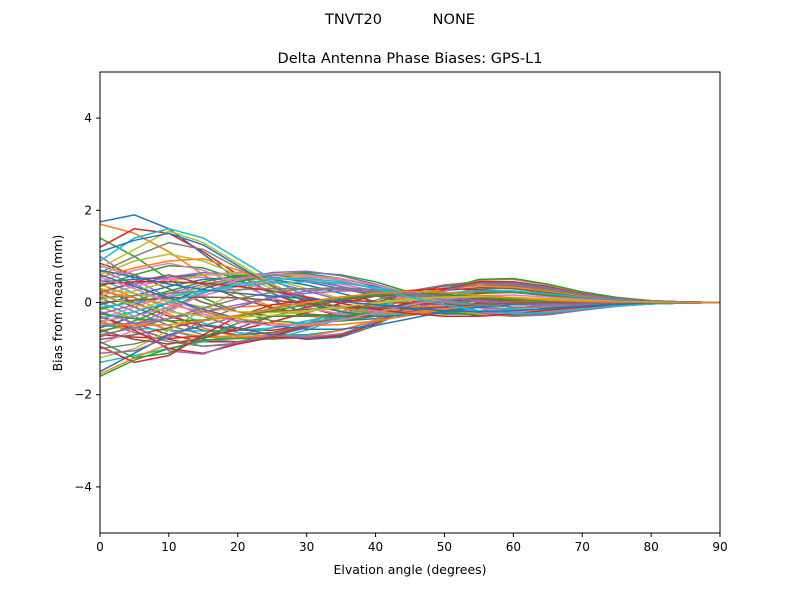  Describe the element at coordinates (306, 547) in the screenshot. I see `x-tick-label: 30` at that location.